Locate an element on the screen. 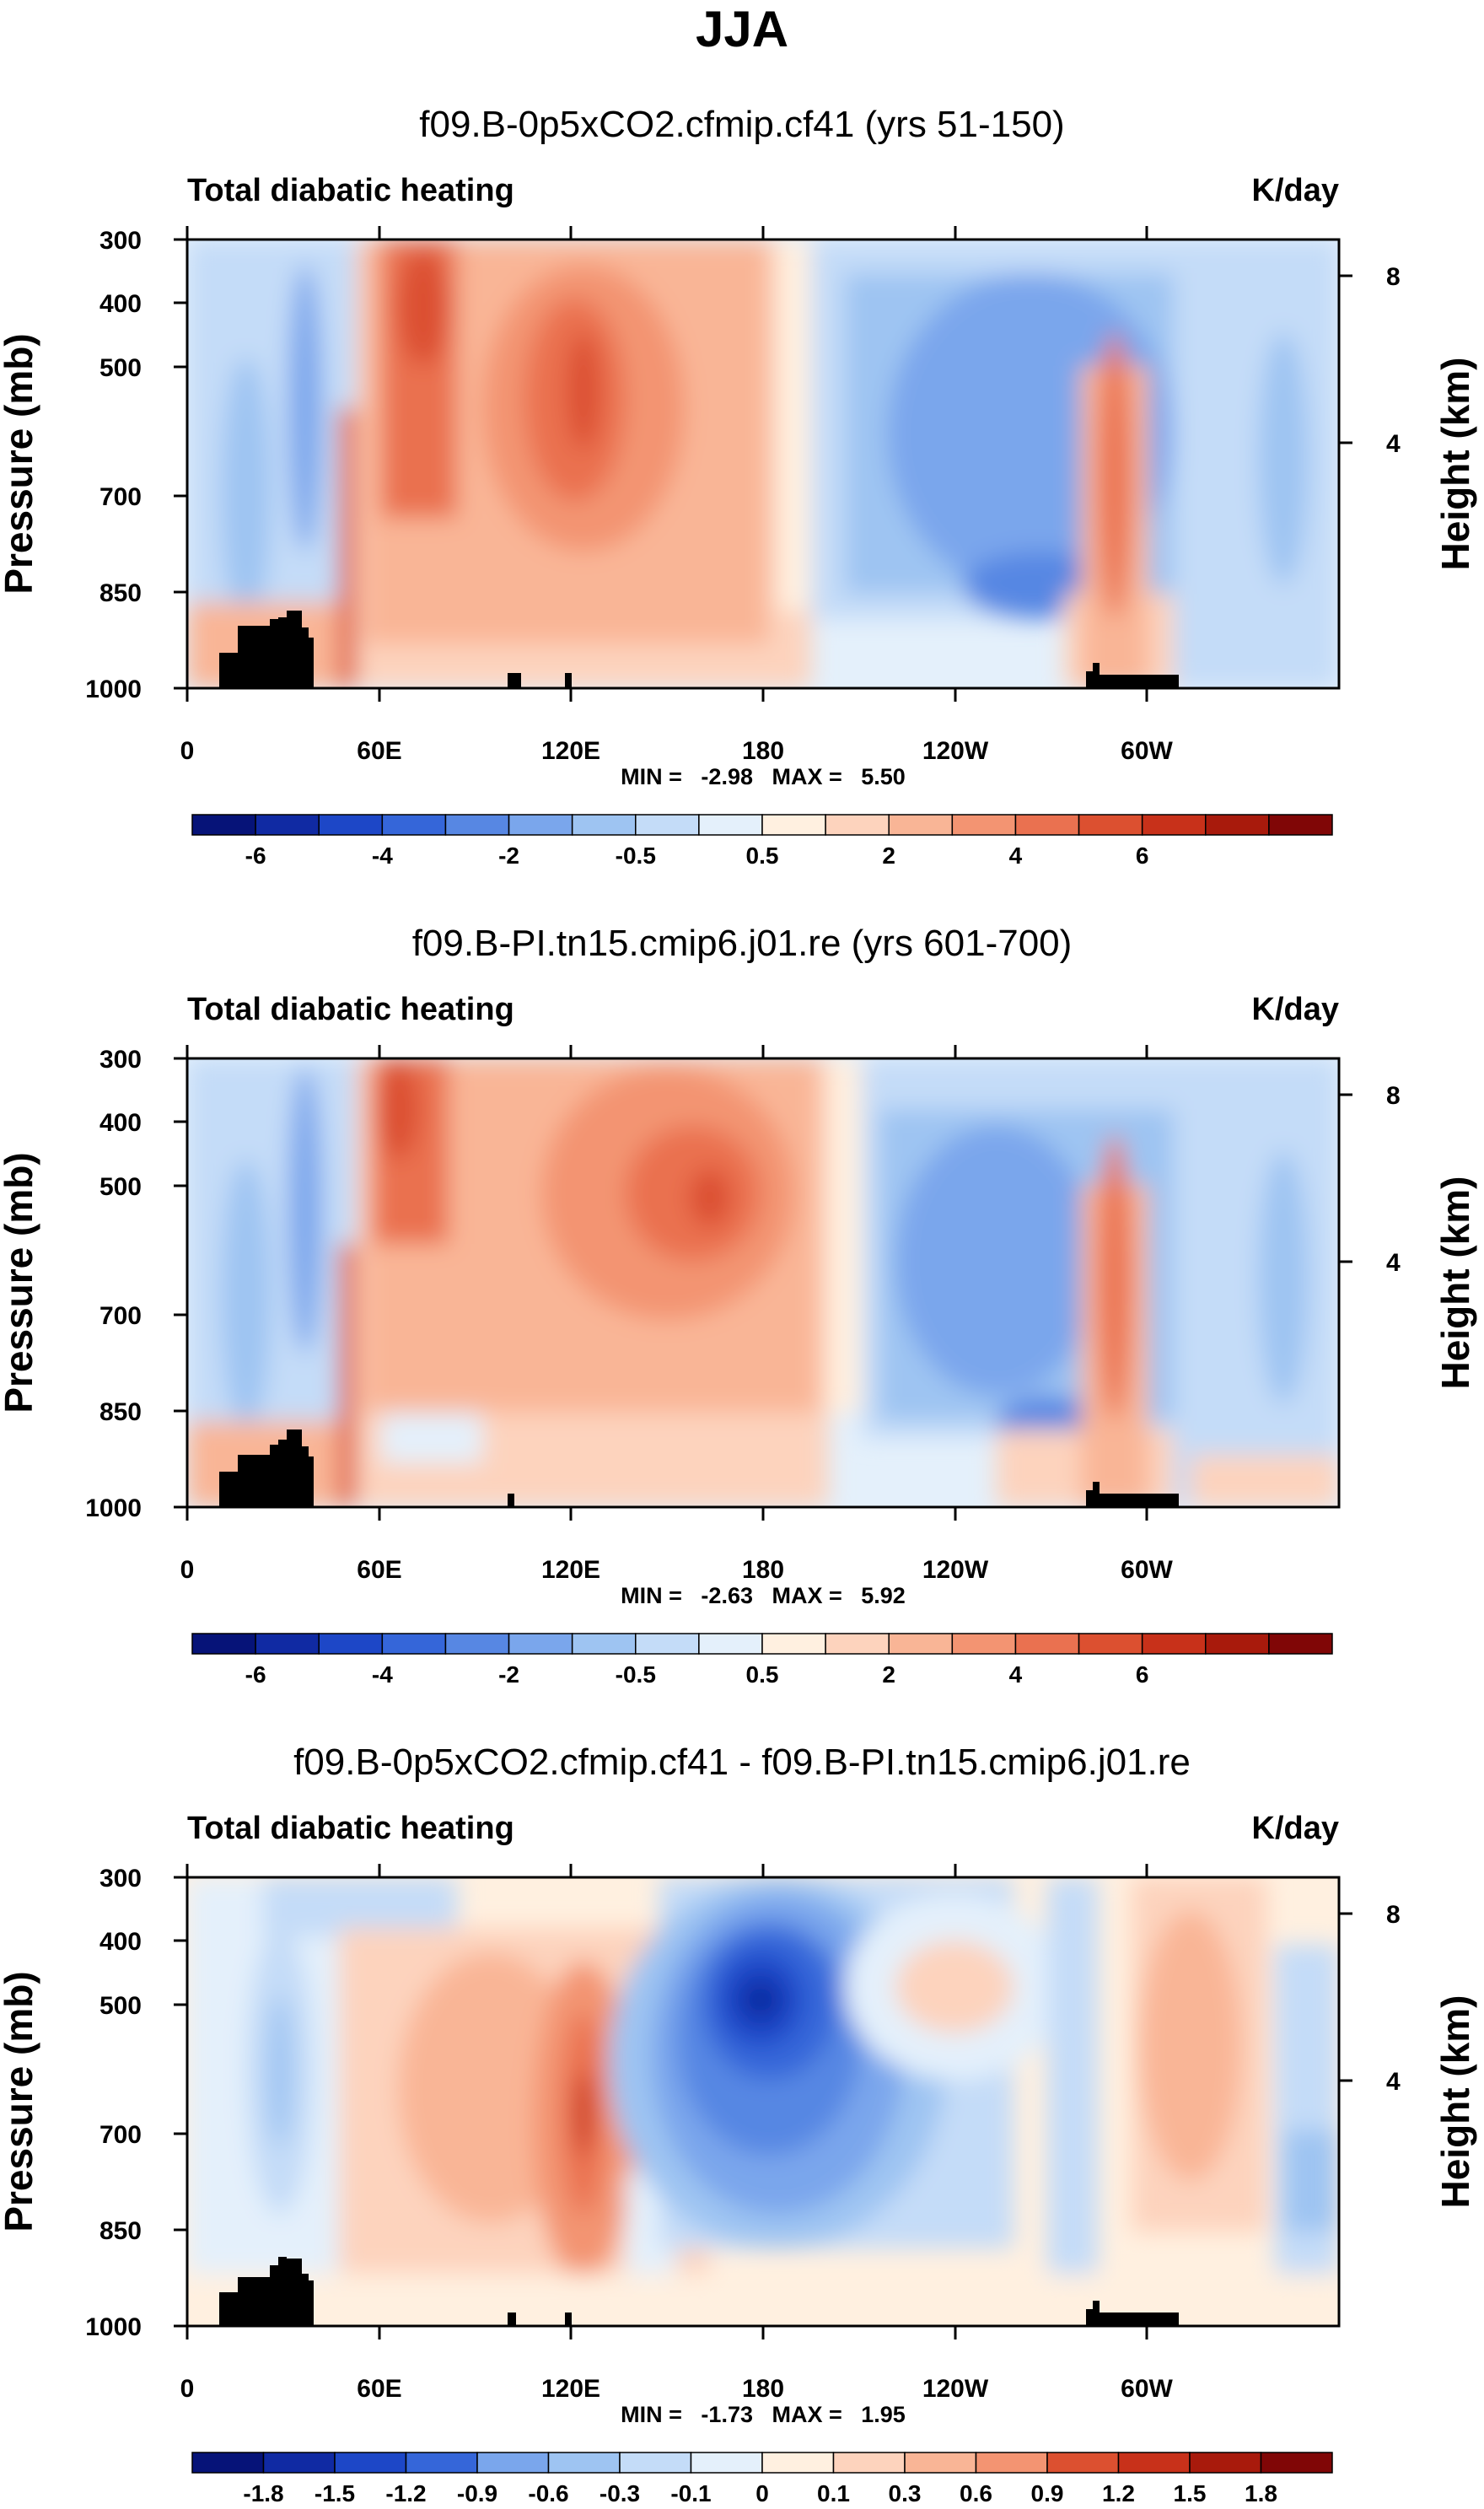  panel-3-y-ticks is located at coordinates (763, 2102).